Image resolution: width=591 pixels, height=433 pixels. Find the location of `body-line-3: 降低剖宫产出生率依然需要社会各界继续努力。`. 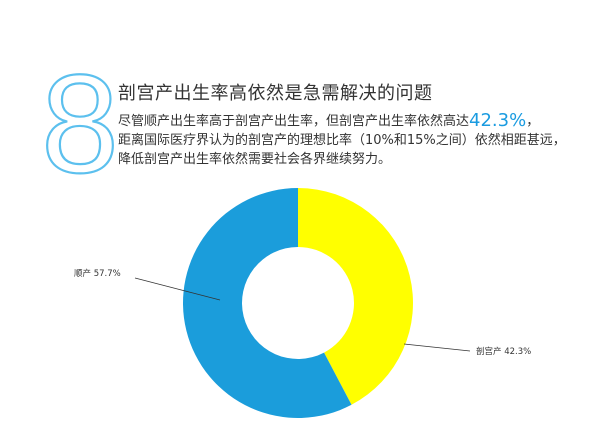

body-line-3: 降低剖宫产出生率依然需要社会各界继续努力。 is located at coordinates (255, 159).